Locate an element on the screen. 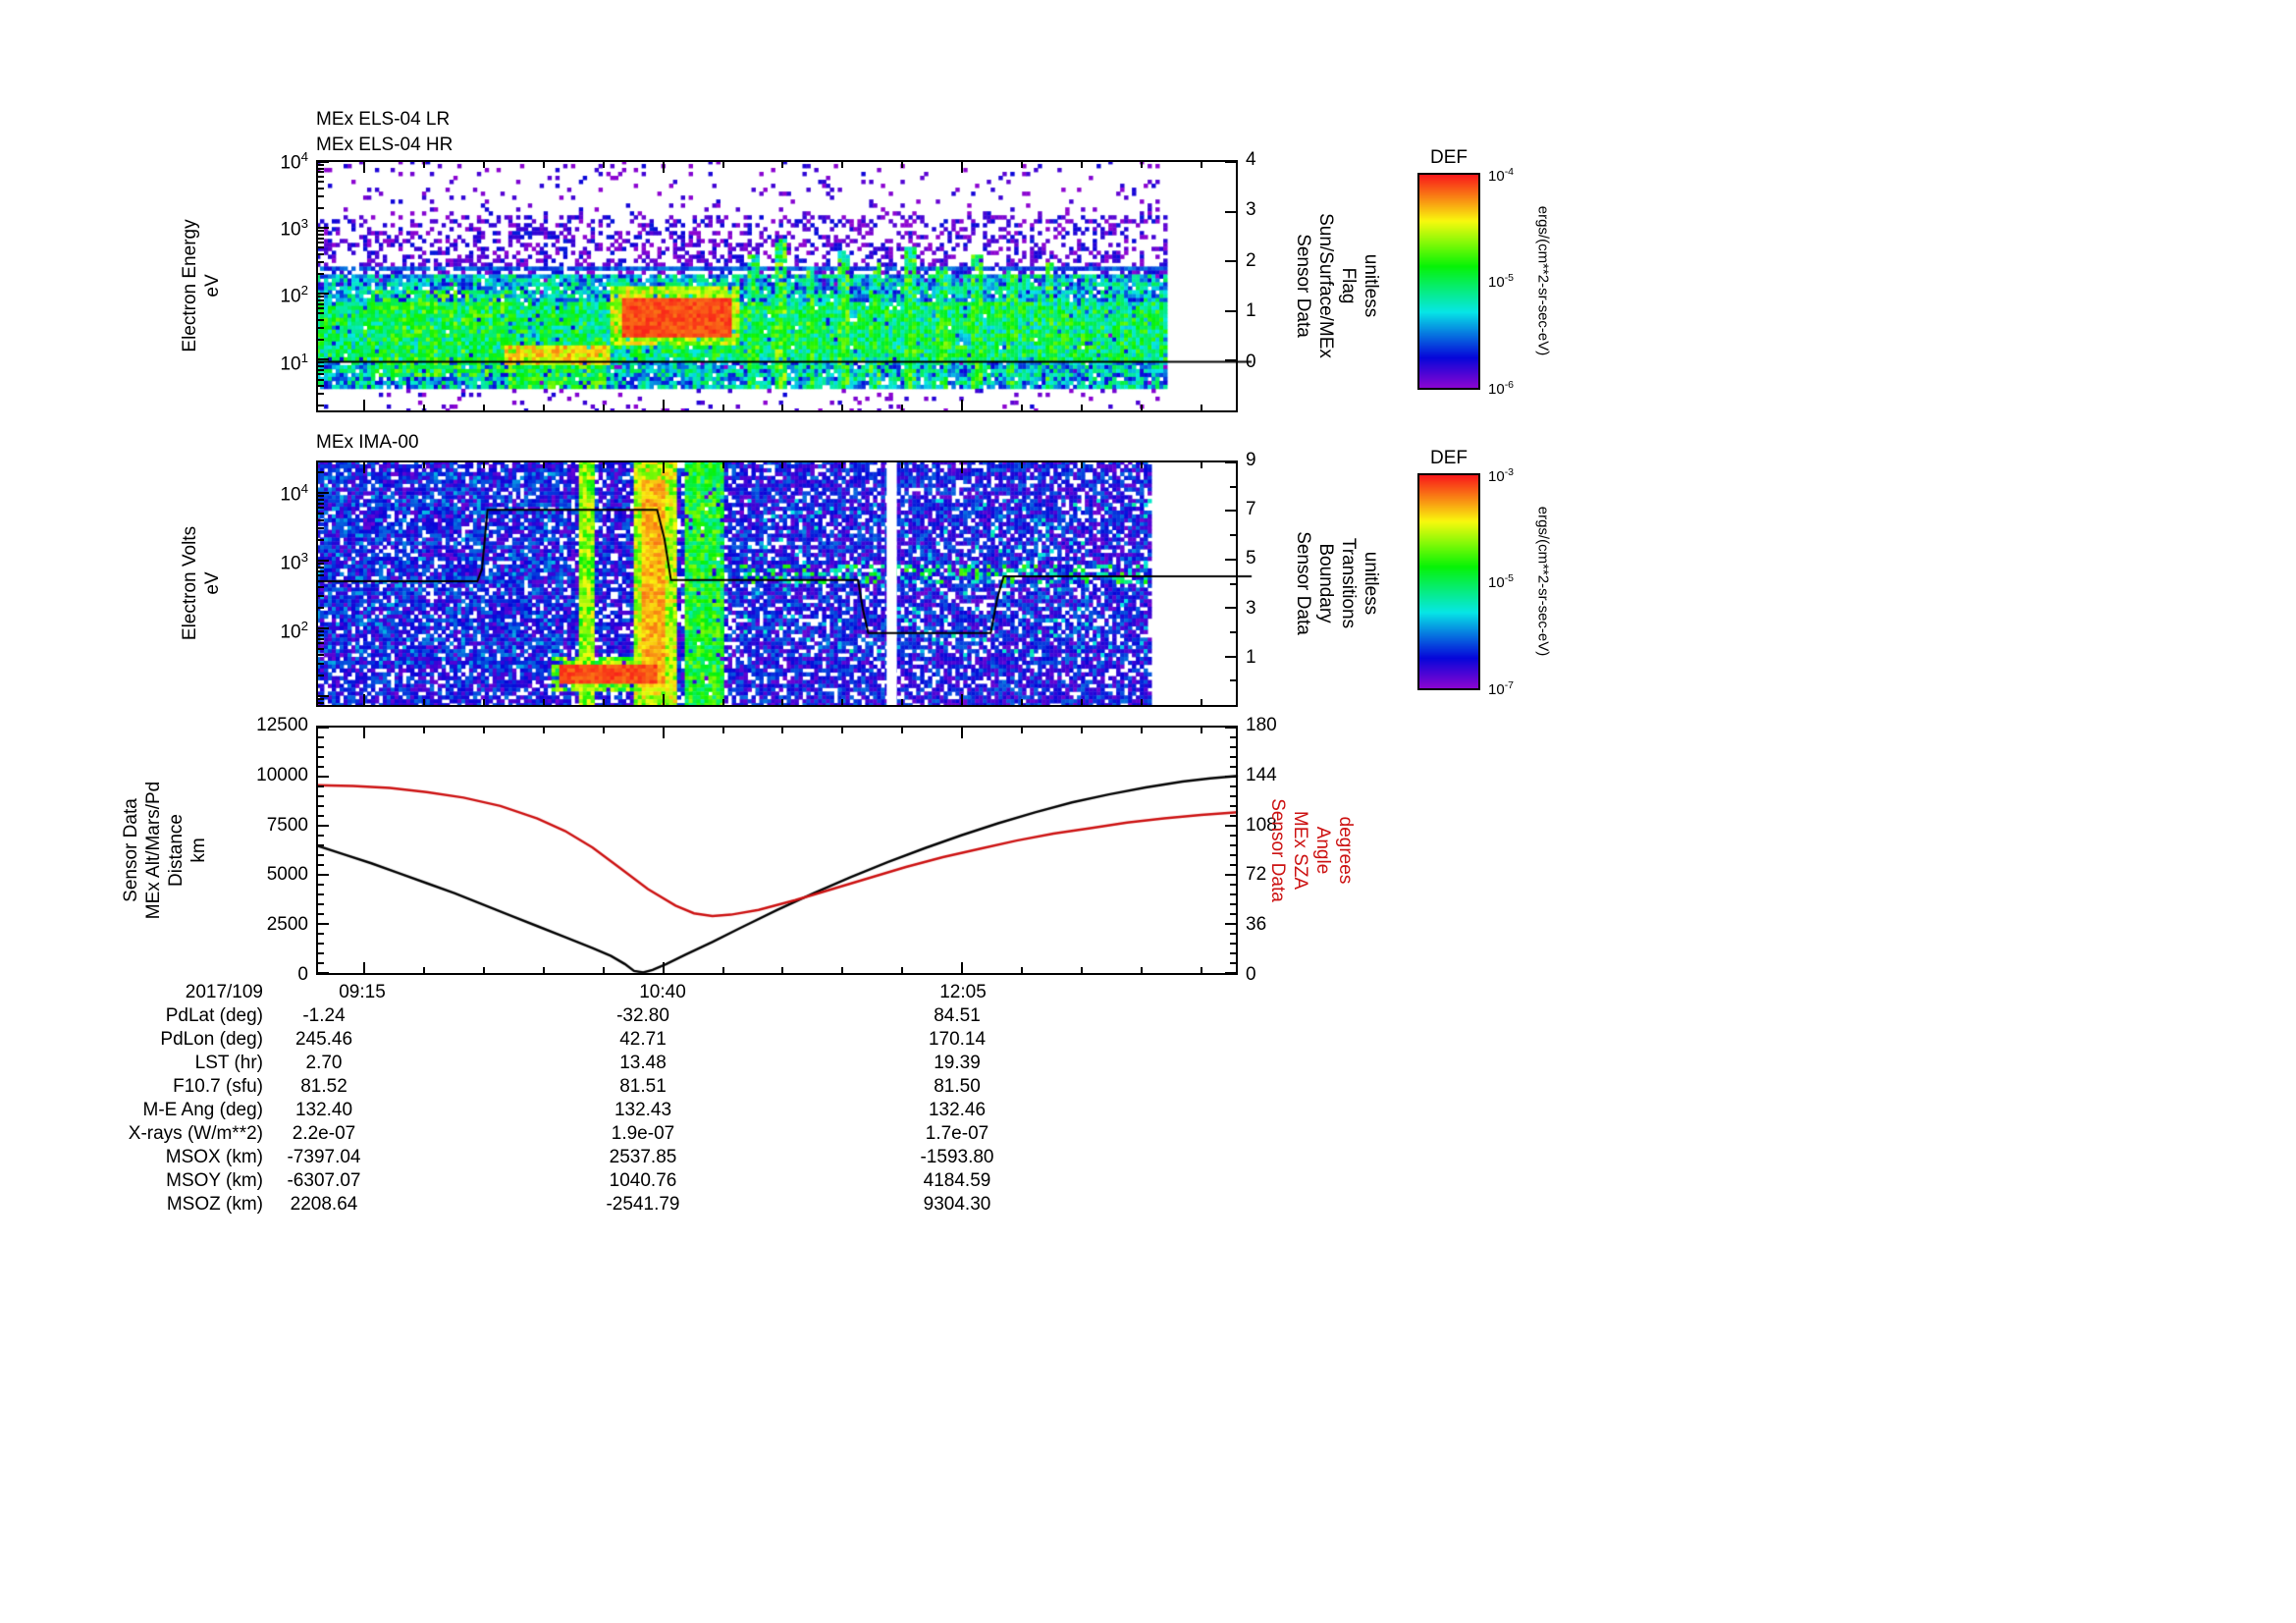 The height and width of the screenshot is (1623, 2296). table-cell: 132.43 is located at coordinates (643, 1110).